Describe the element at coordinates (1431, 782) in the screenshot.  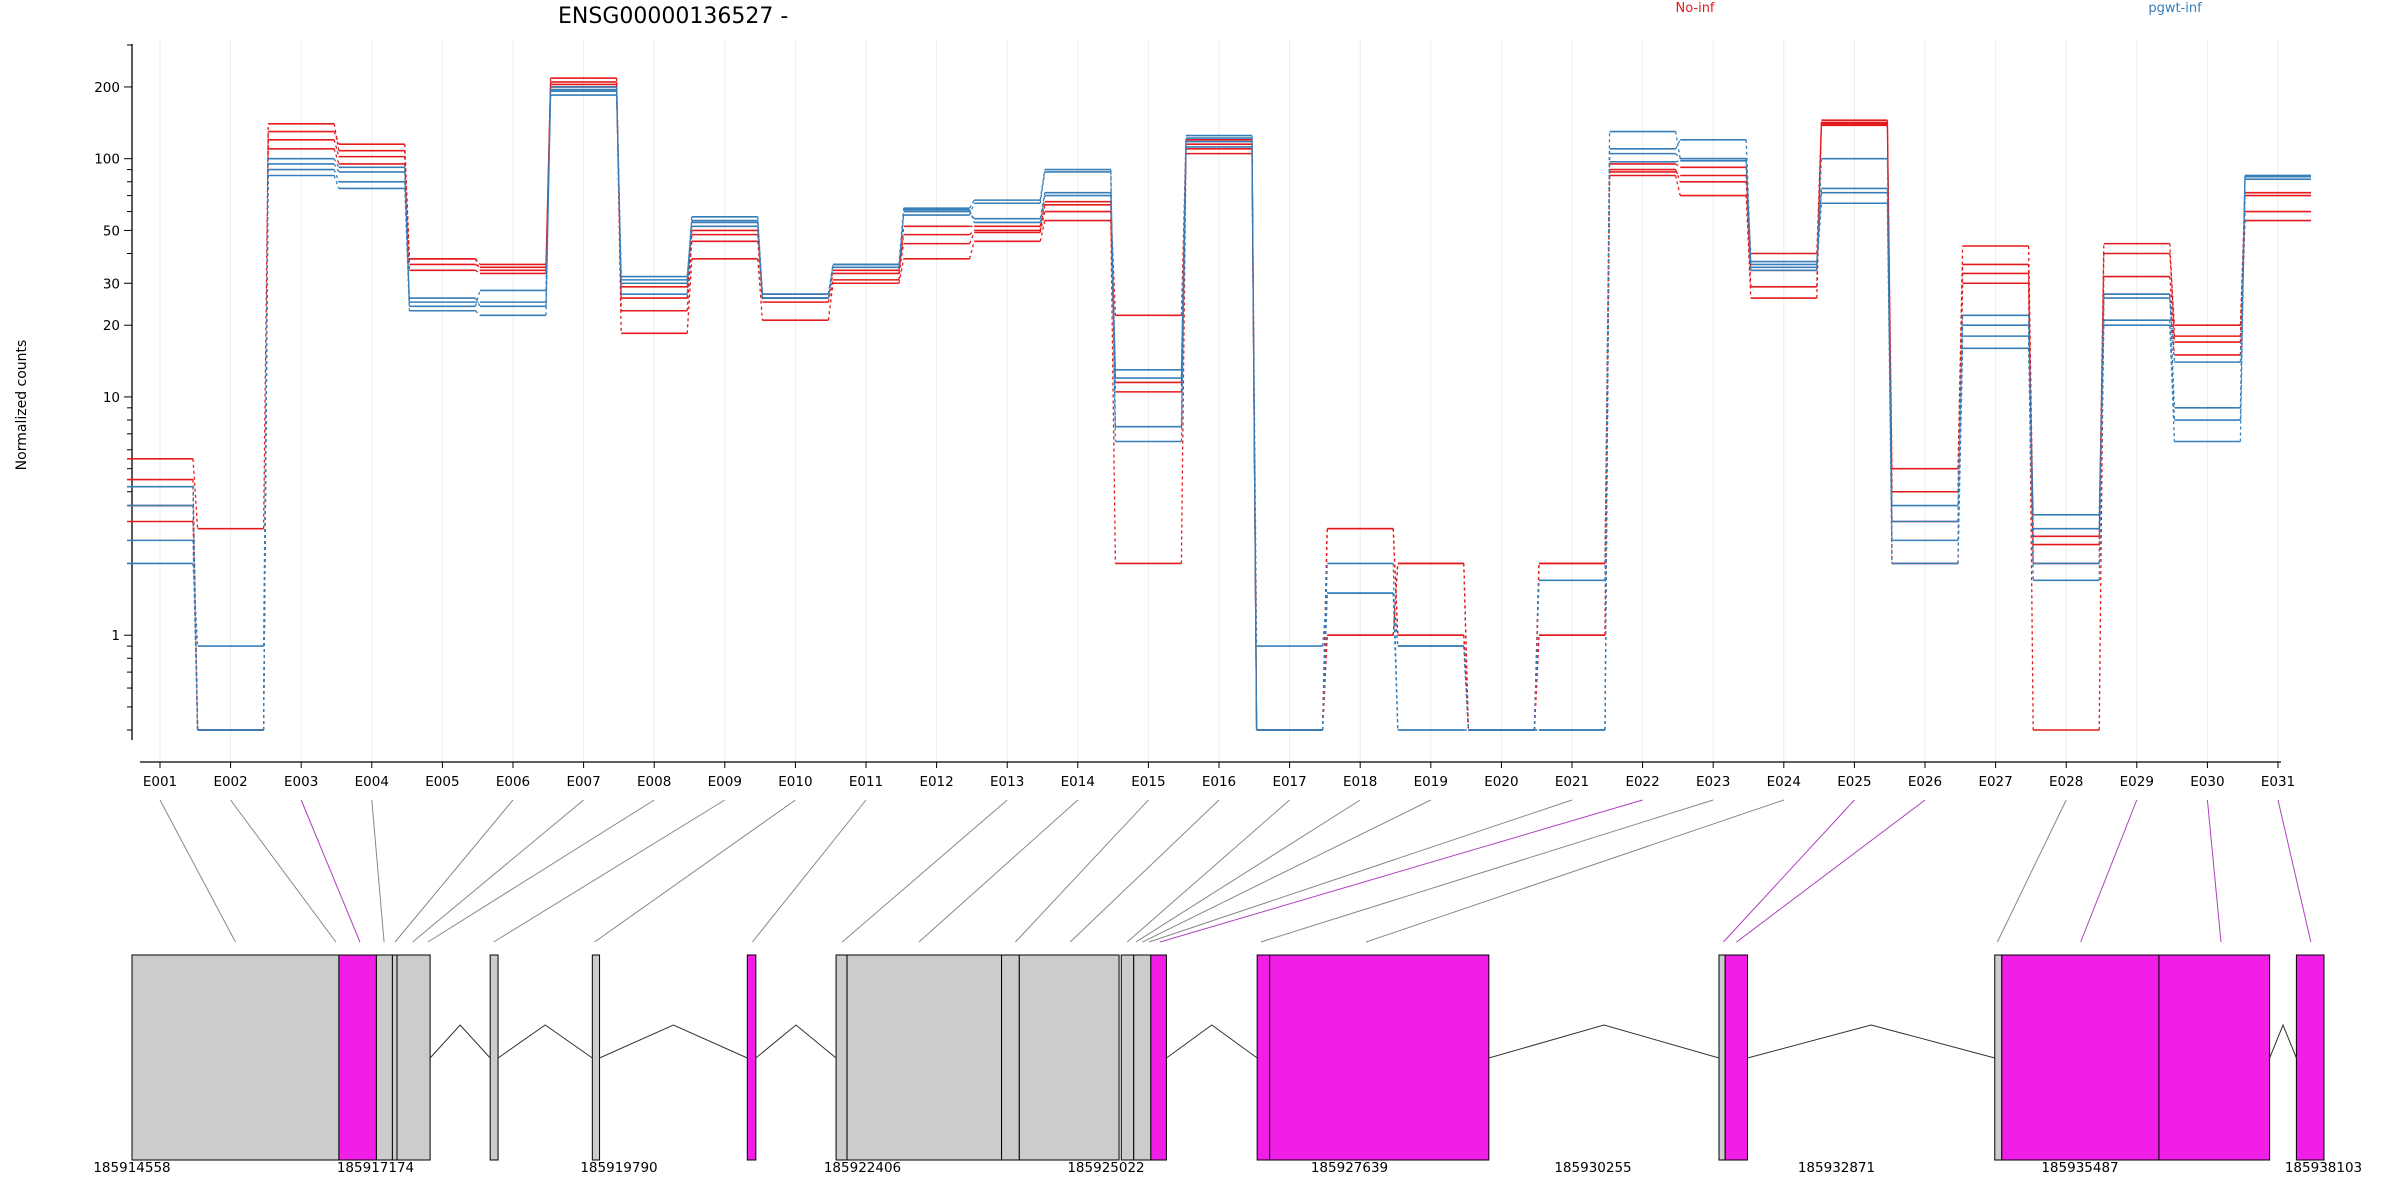
I see `x-tick-label: E019` at that location.